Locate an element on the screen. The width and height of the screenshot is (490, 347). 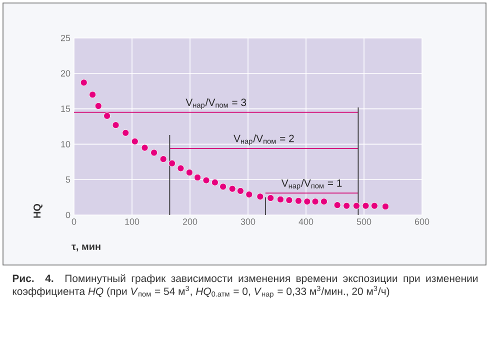
y-tick-label: 10 is located at coordinates (65, 144).